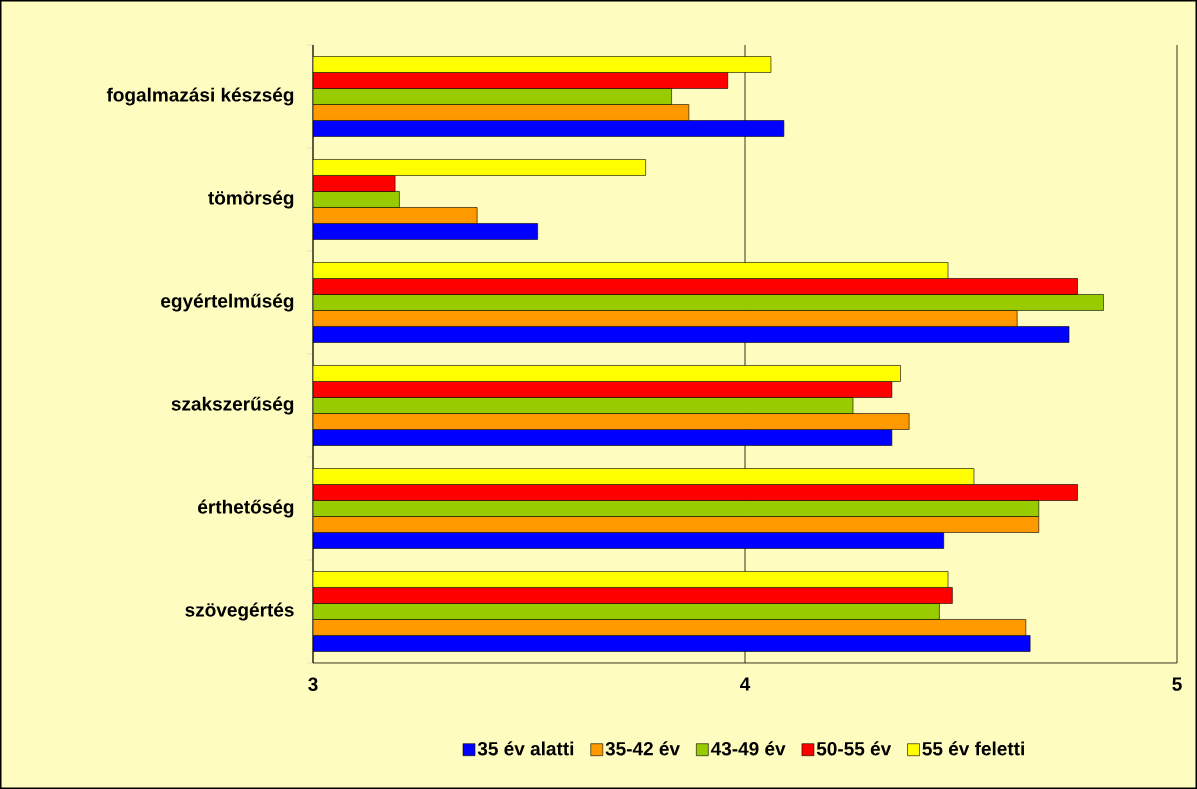  I want to click on y-tick-label: egyértelműség, so click(227, 302).